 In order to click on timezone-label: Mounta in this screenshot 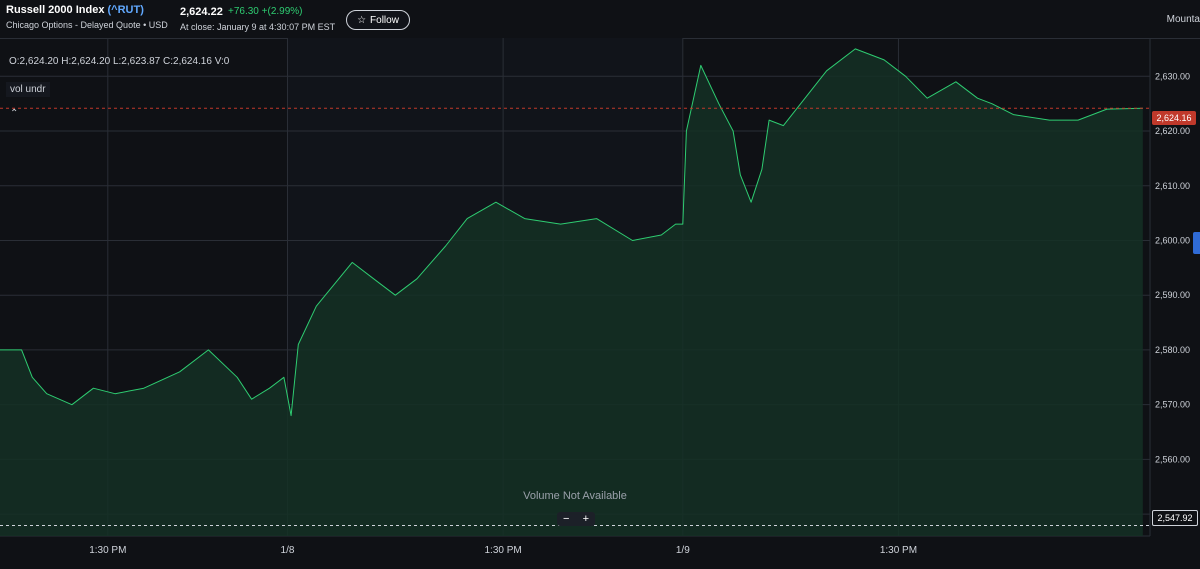, I will do `click(1183, 19)`.